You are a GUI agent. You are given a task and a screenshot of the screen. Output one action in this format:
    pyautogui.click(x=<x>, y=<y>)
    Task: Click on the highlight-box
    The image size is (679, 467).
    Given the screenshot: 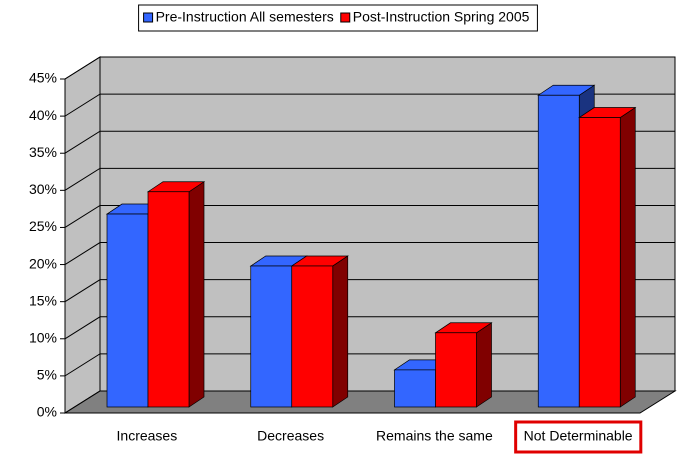 What is the action you would take?
    pyautogui.click(x=578, y=437)
    